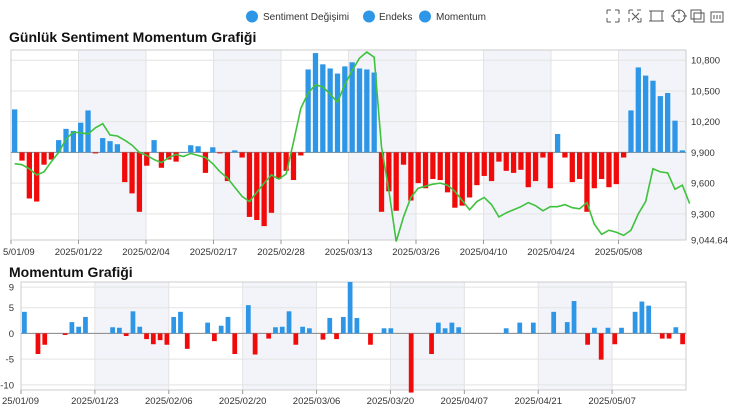 The image size is (735, 409). What do you see at coordinates (613, 16) in the screenshot?
I see `zoom-icon` at bounding box center [613, 16].